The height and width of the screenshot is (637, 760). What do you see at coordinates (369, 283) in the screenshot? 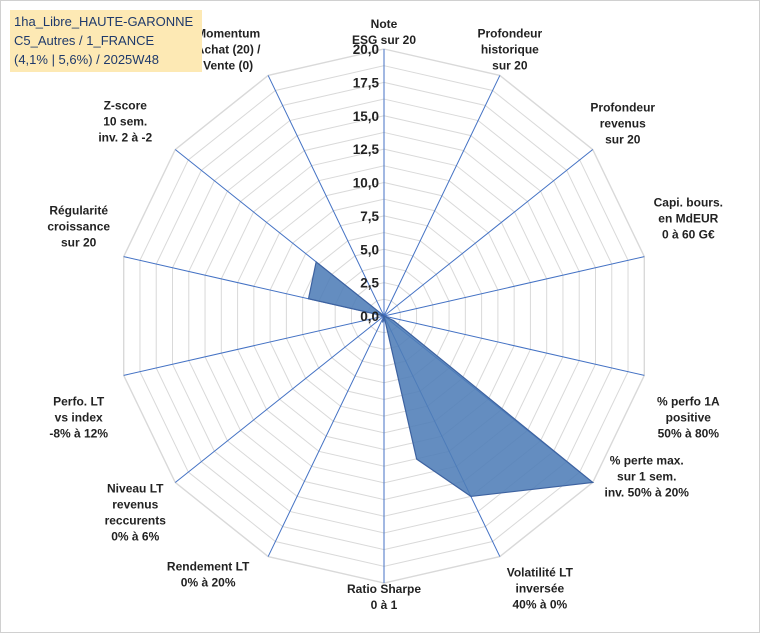
I see `tick-label: 2,5` at bounding box center [369, 283].